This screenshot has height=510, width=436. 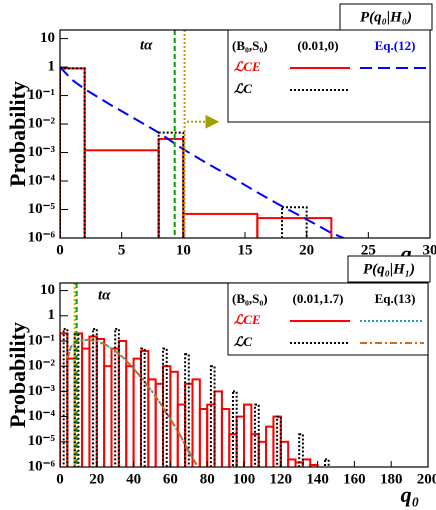 I want to click on x-tick-label: 25, so click(x=368, y=250).